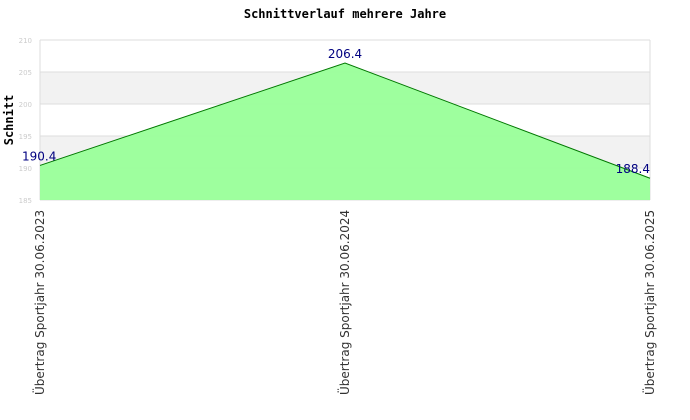  What do you see at coordinates (25, 169) in the screenshot?
I see `y-tick-label: 190` at bounding box center [25, 169].